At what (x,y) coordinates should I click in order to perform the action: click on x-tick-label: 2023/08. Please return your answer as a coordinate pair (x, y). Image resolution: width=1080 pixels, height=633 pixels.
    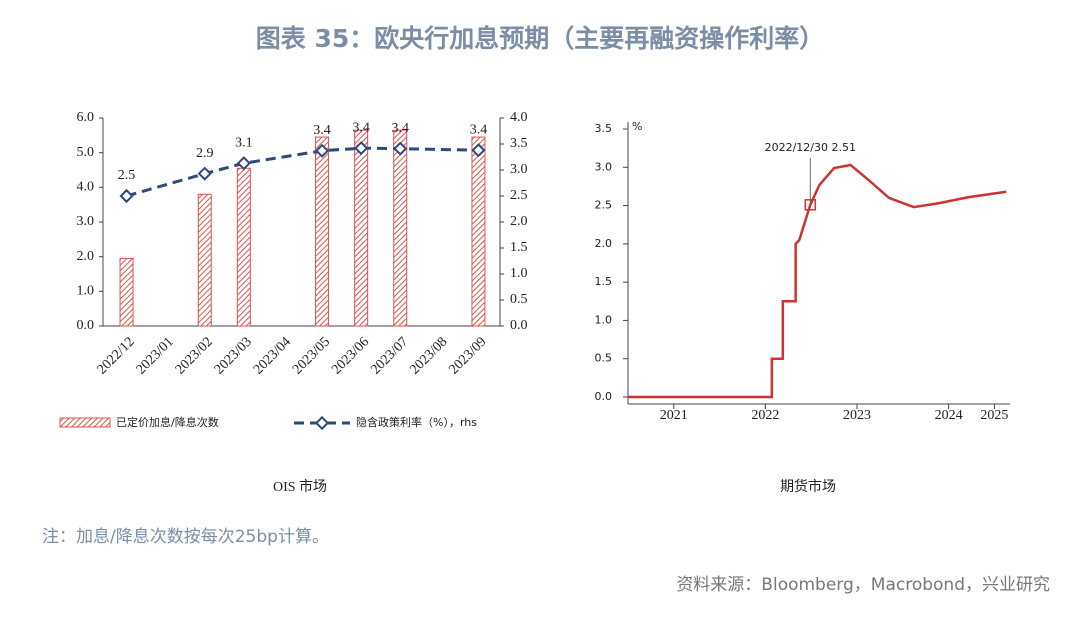
    Looking at the image, I should click on (428, 355).